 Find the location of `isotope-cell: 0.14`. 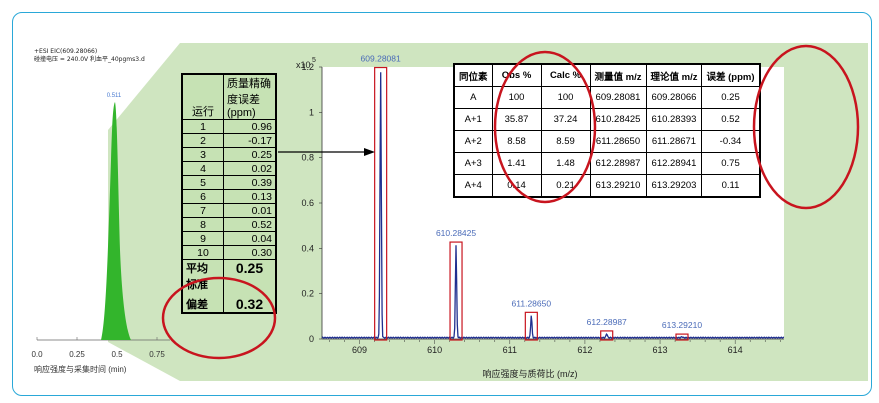

isotope-cell: 0.14 is located at coordinates (516, 186).